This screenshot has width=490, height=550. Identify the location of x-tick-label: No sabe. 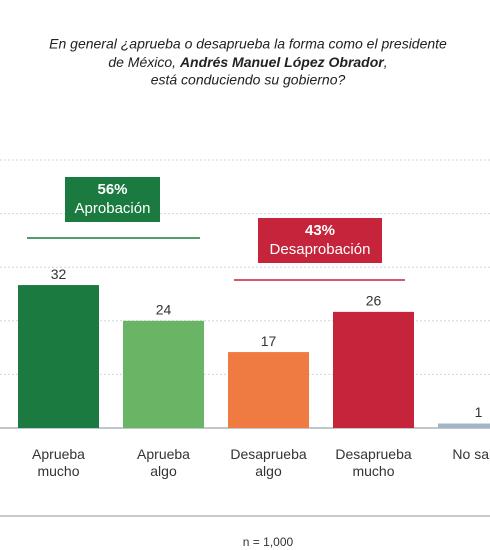
(471, 454).